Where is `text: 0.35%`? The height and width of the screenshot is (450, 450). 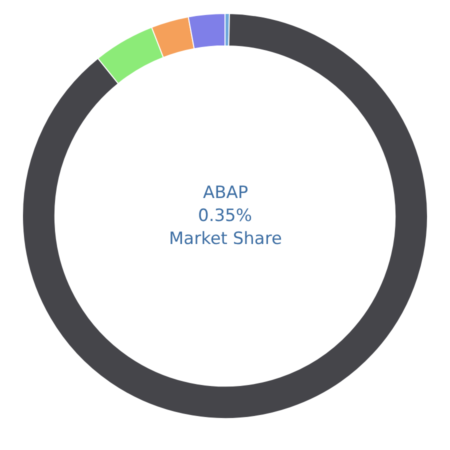 text: 0.35% is located at coordinates (225, 216).